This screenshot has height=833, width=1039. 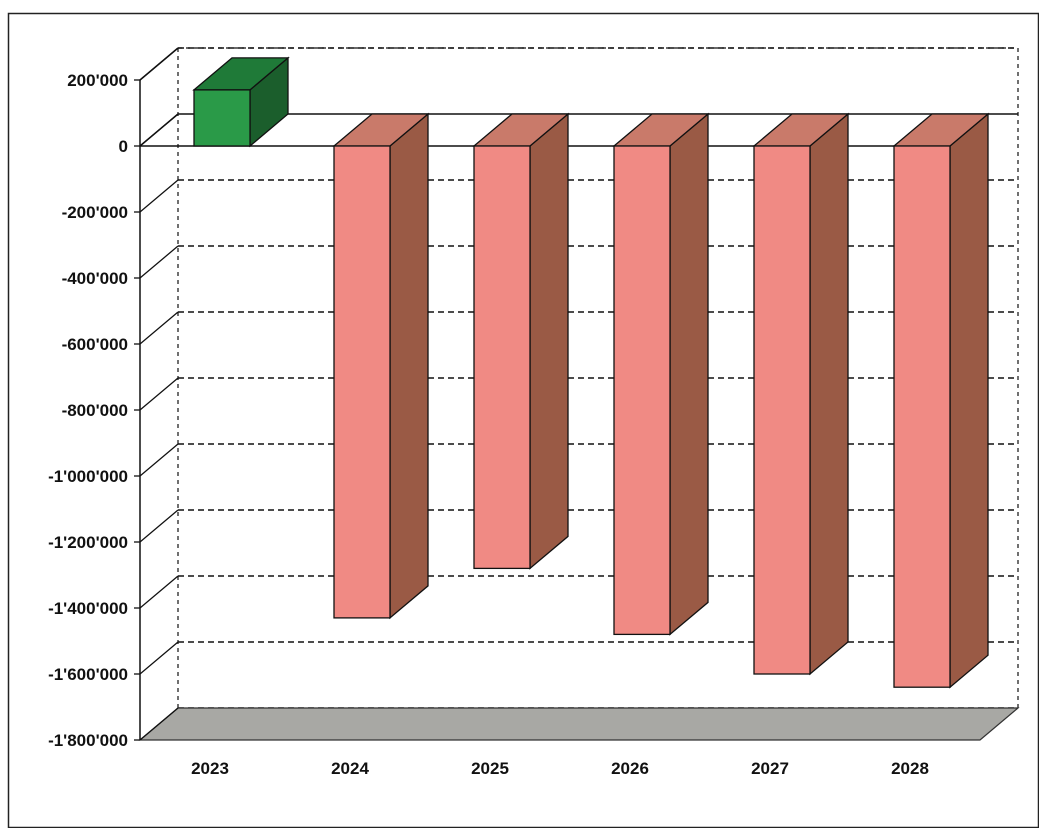 What do you see at coordinates (88, 542) in the screenshot?
I see `y-tick-label: -1'200'000` at bounding box center [88, 542].